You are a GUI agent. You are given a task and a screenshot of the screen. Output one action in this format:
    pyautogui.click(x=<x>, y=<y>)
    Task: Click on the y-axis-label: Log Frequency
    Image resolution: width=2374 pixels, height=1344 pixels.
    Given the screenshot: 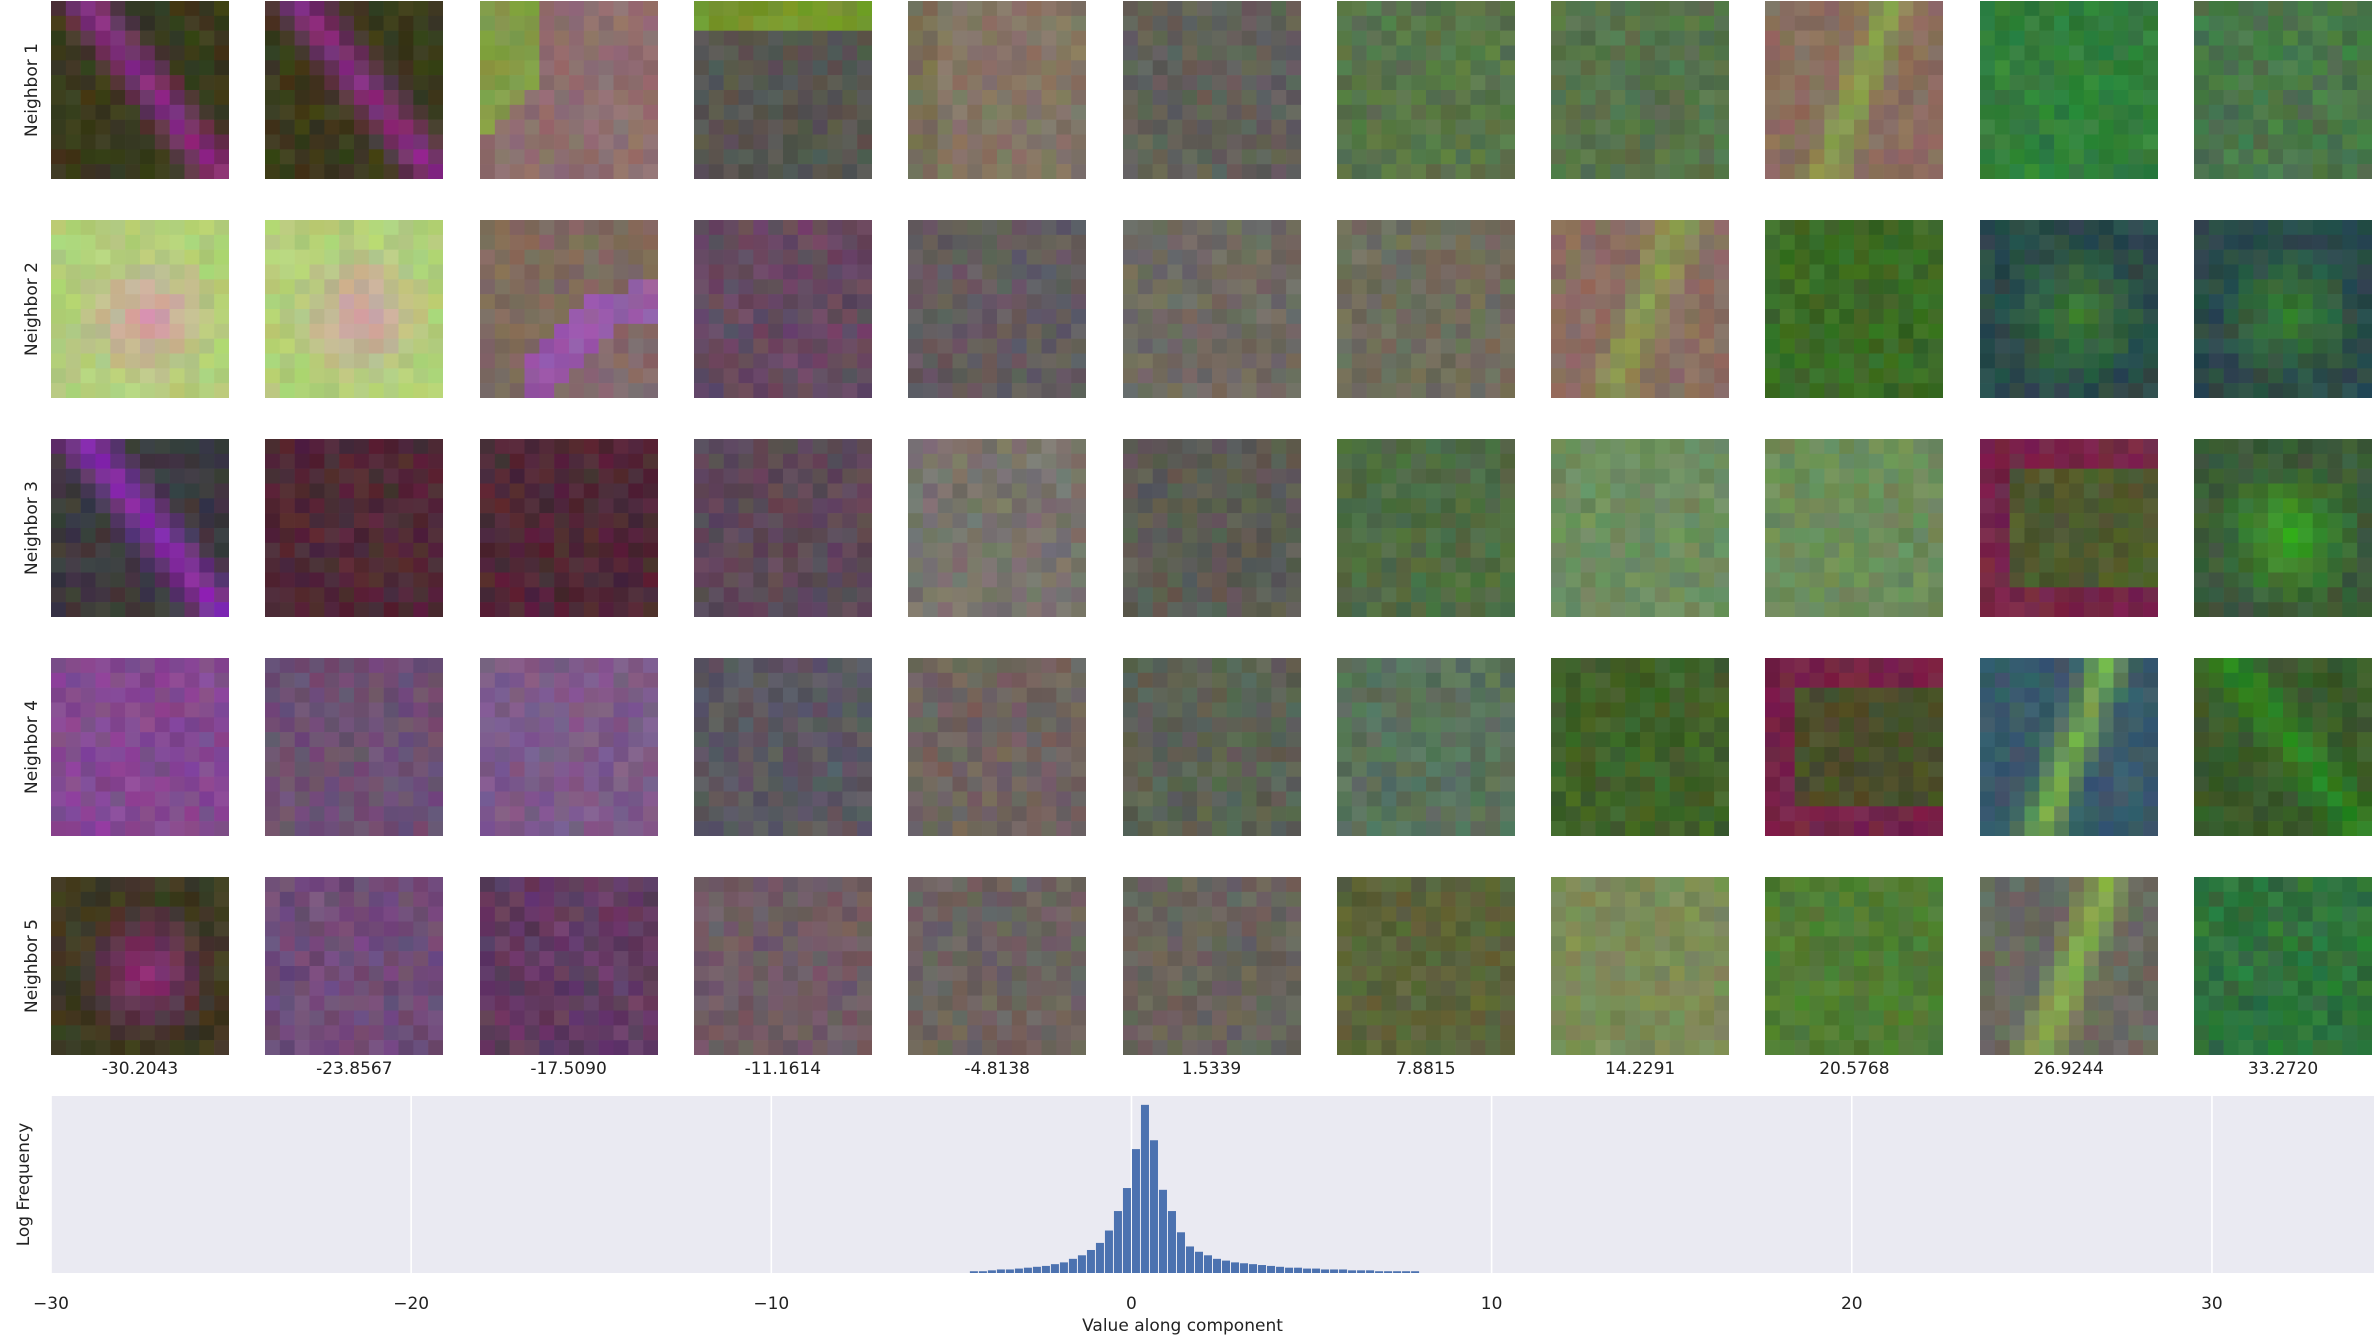 What is the action you would take?
    pyautogui.click(x=24, y=1185)
    